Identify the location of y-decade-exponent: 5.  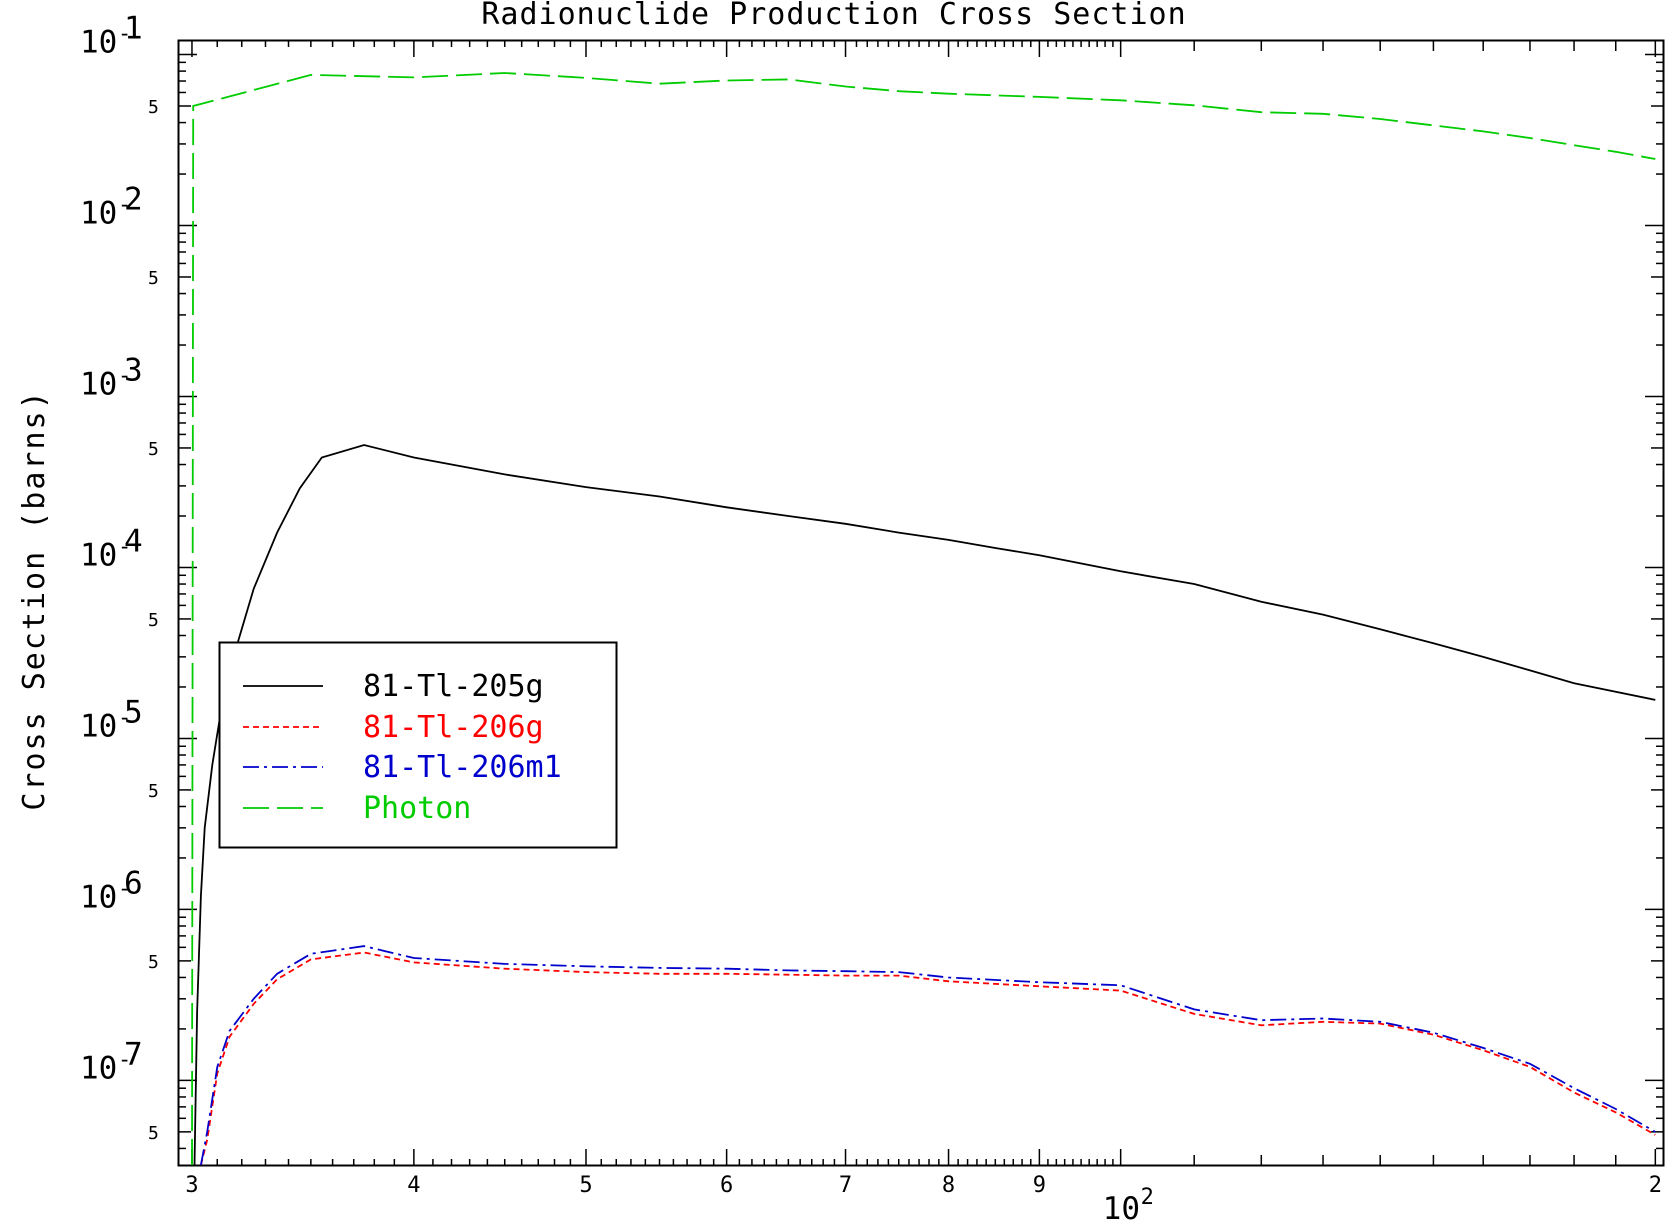
(133, 712).